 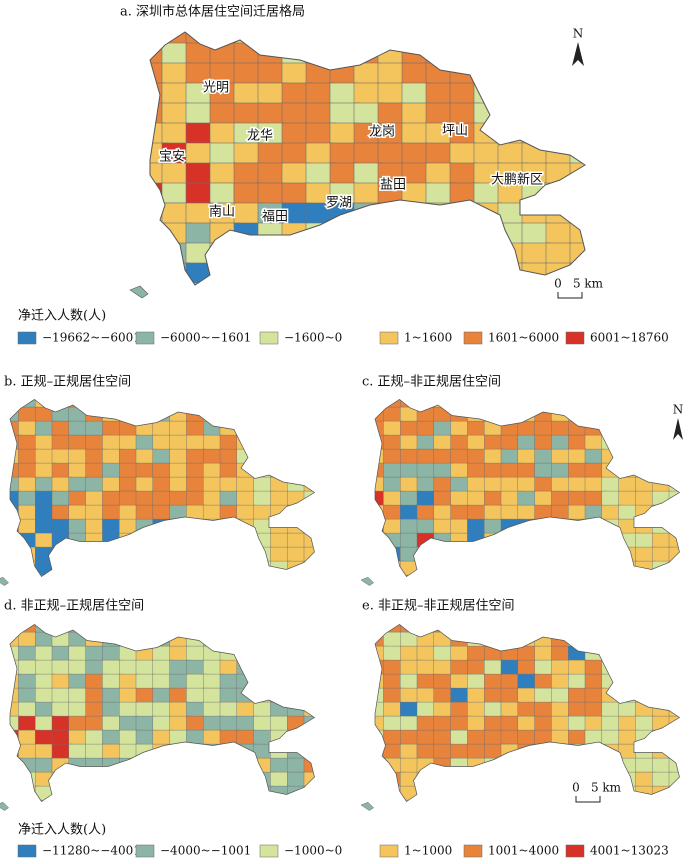 What do you see at coordinates (678, 410) in the screenshot?
I see `north-label: N` at bounding box center [678, 410].